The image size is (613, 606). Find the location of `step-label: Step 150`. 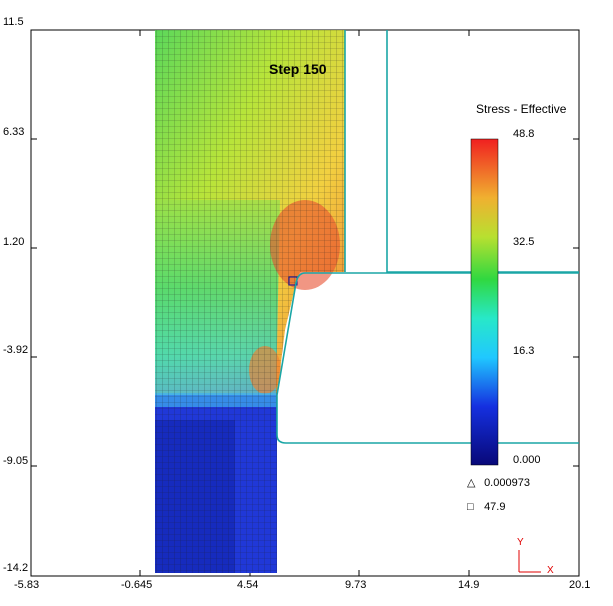

step-label: Step 150 is located at coordinates (298, 69).